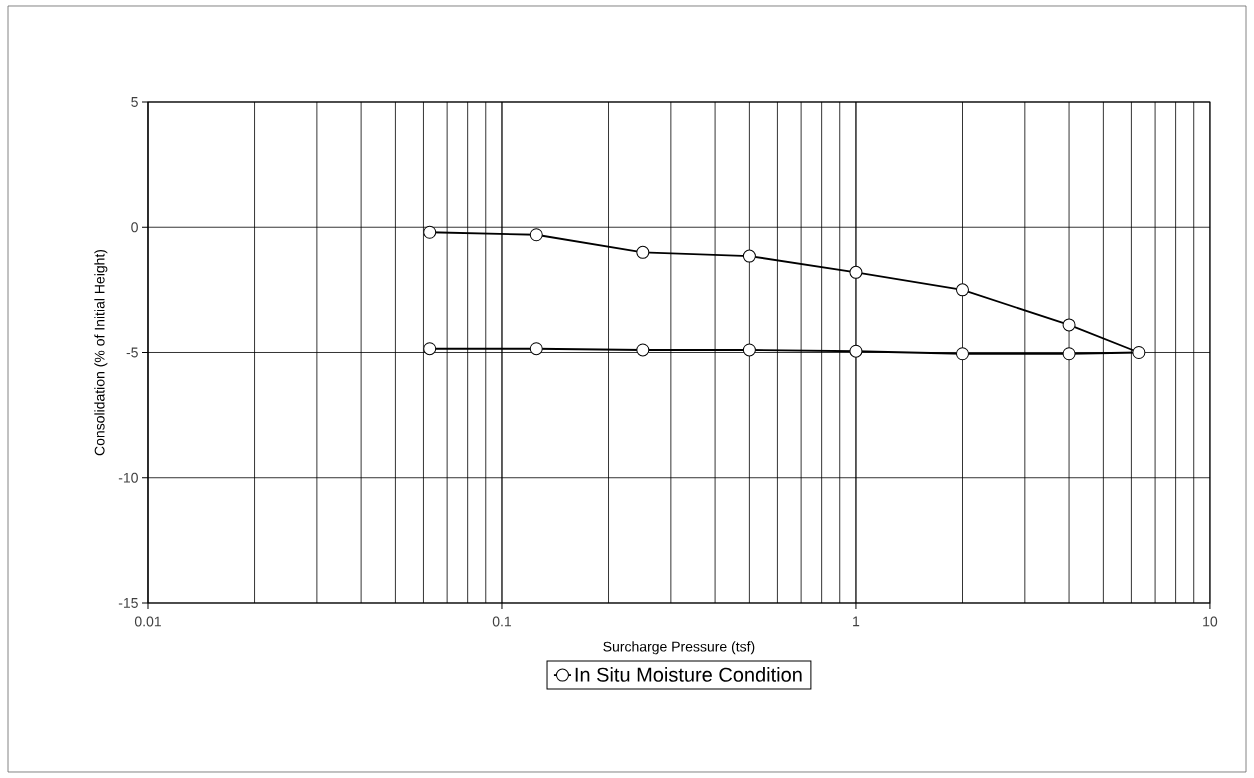 This screenshot has width=1254, height=778. Describe the element at coordinates (147, 621) in the screenshot. I see `x-tick-label: 0.01` at that location.